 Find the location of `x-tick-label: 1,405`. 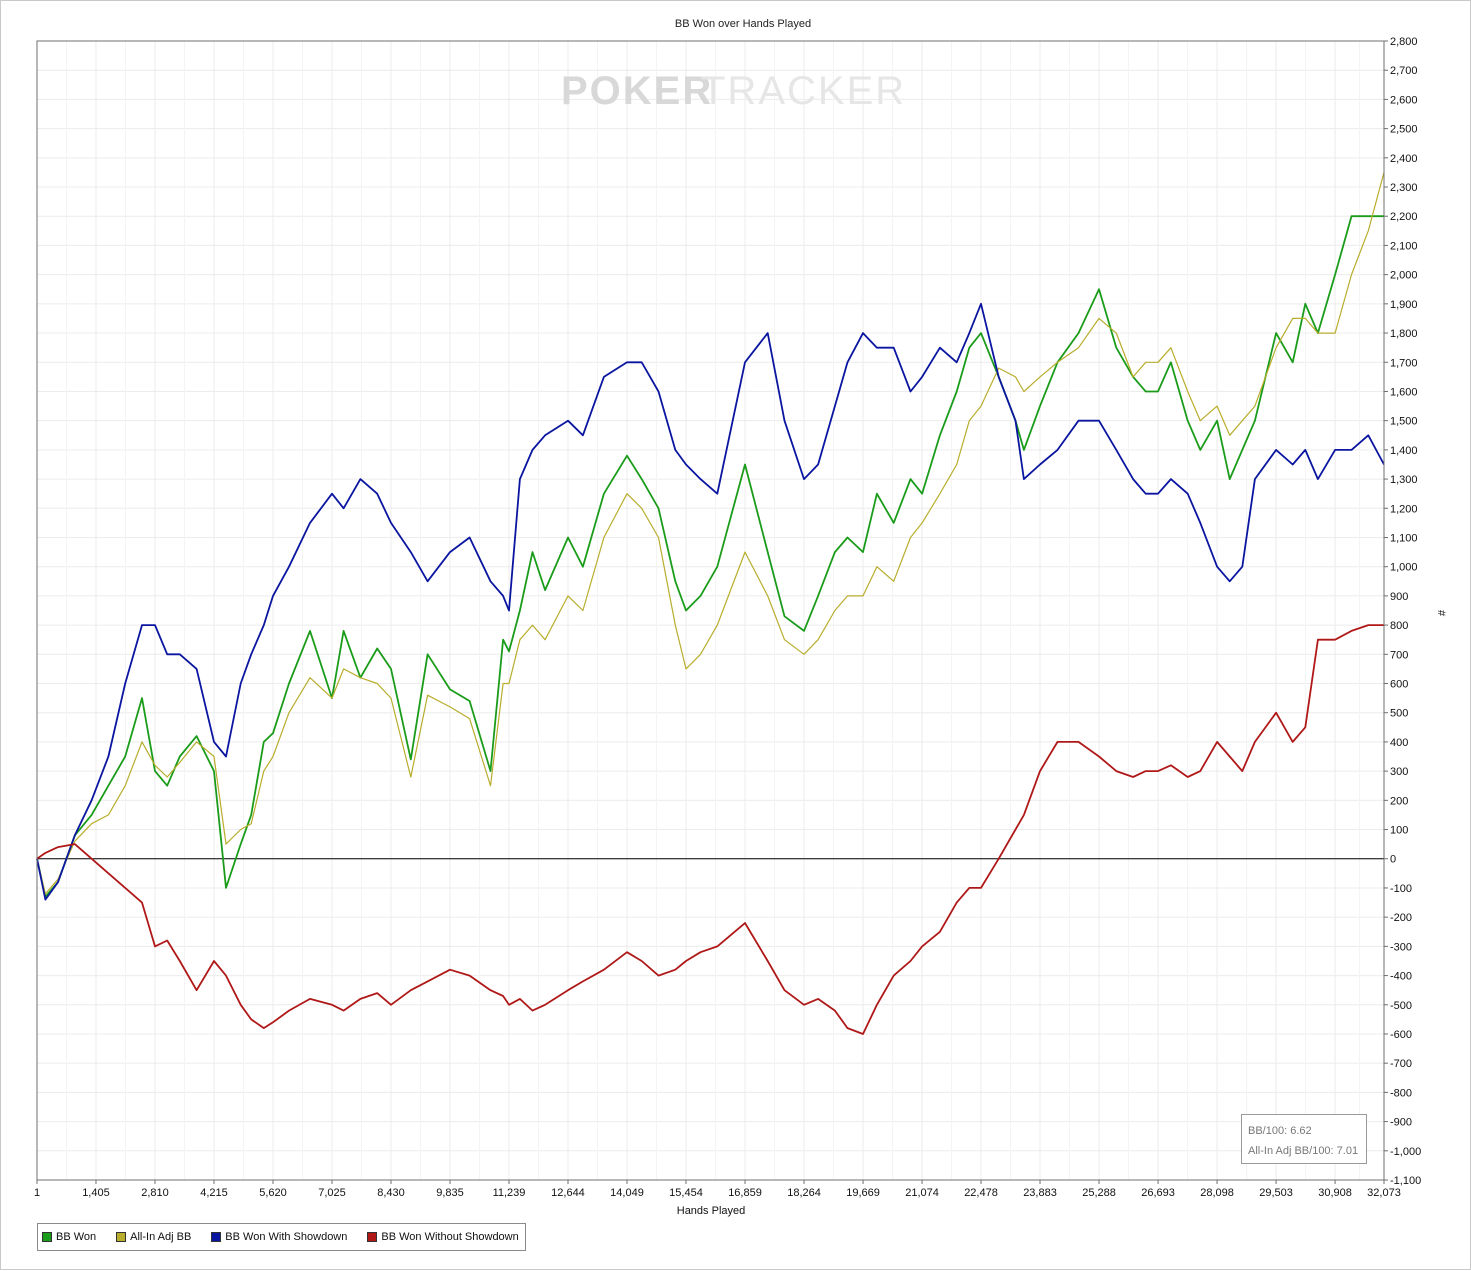

x-tick-label: 1,405 is located at coordinates (96, 1193).